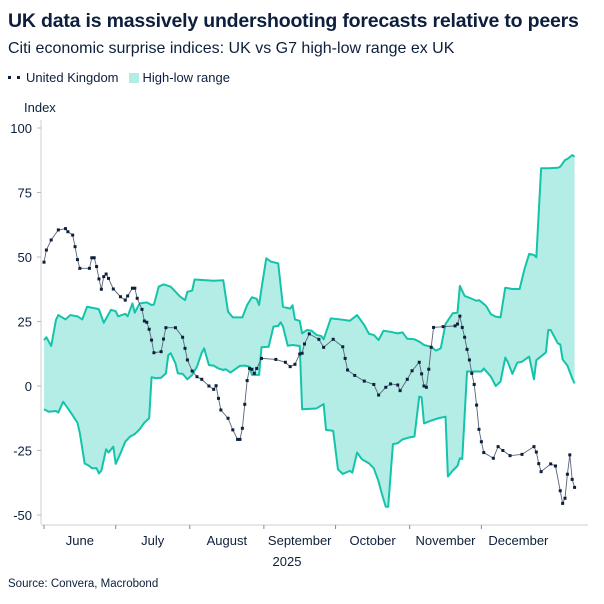  Describe the element at coordinates (80, 540) in the screenshot. I see `x-tick-label: June` at that location.